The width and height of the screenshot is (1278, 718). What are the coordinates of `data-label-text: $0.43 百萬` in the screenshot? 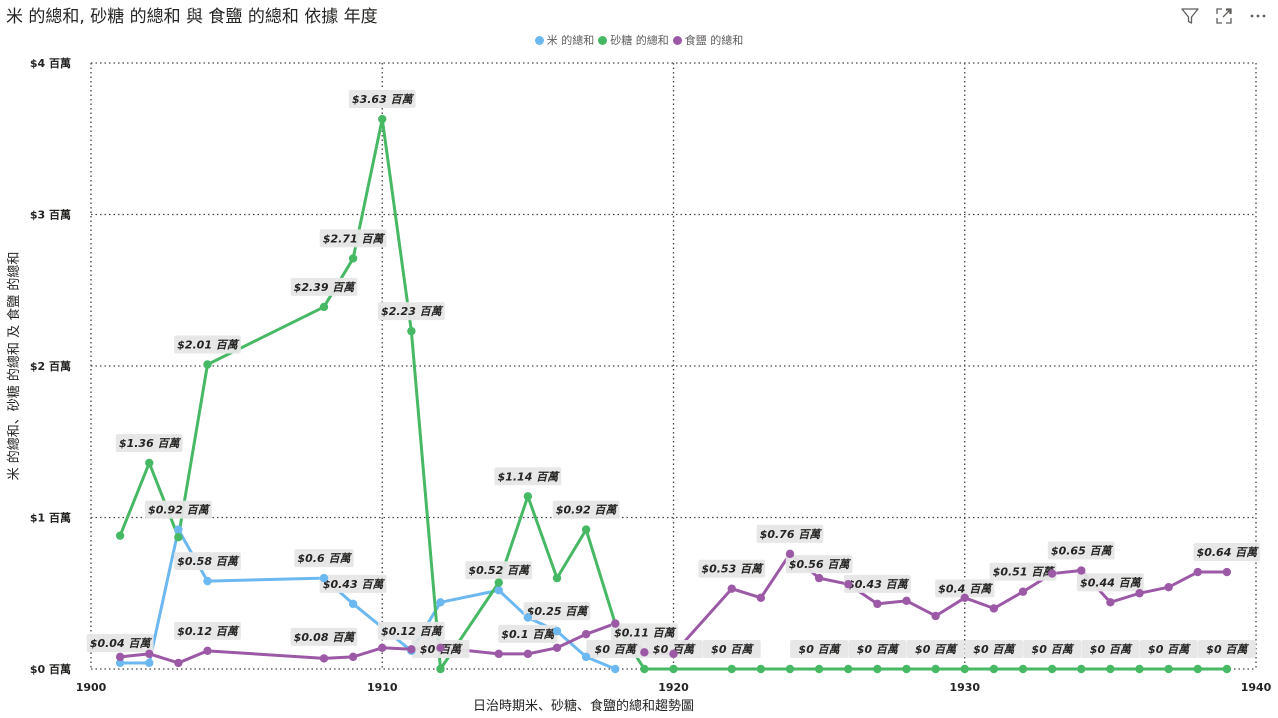 It's located at (354, 584).